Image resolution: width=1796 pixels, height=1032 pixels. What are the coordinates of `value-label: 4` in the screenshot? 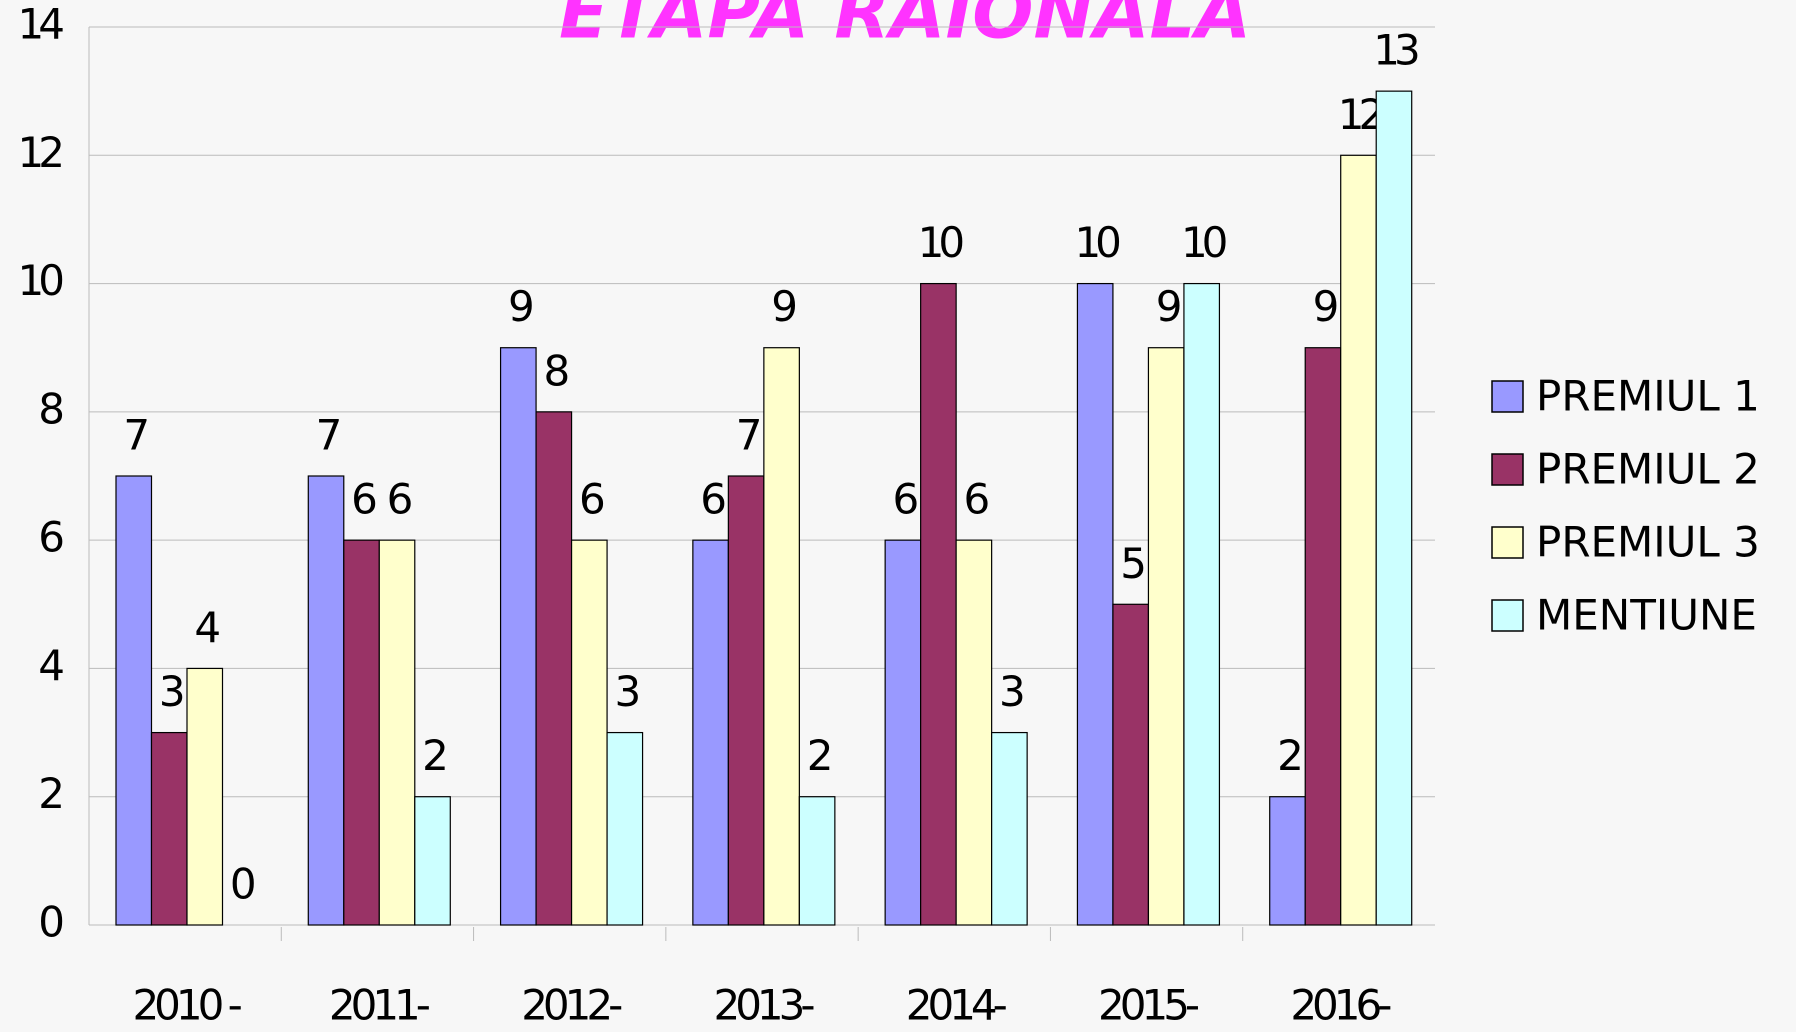 It's located at (206, 627).